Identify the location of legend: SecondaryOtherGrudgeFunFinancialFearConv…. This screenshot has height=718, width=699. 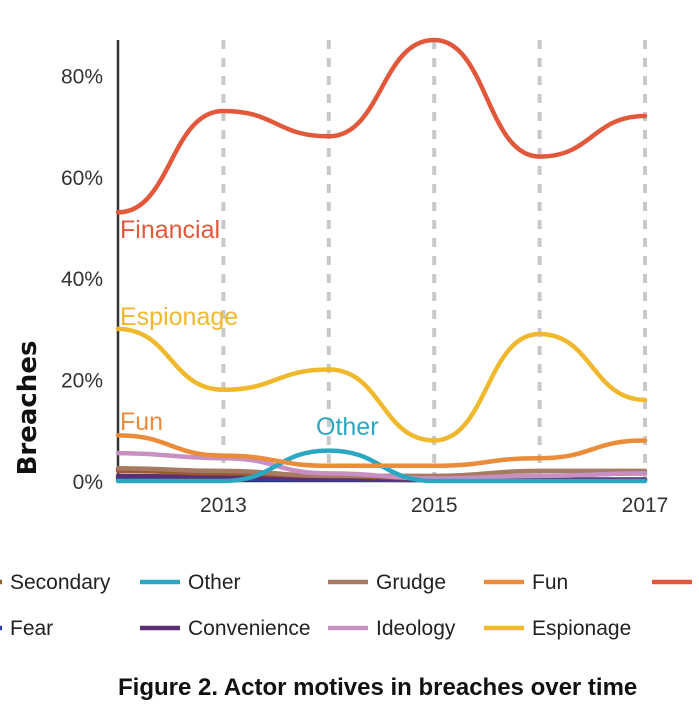
(346, 605).